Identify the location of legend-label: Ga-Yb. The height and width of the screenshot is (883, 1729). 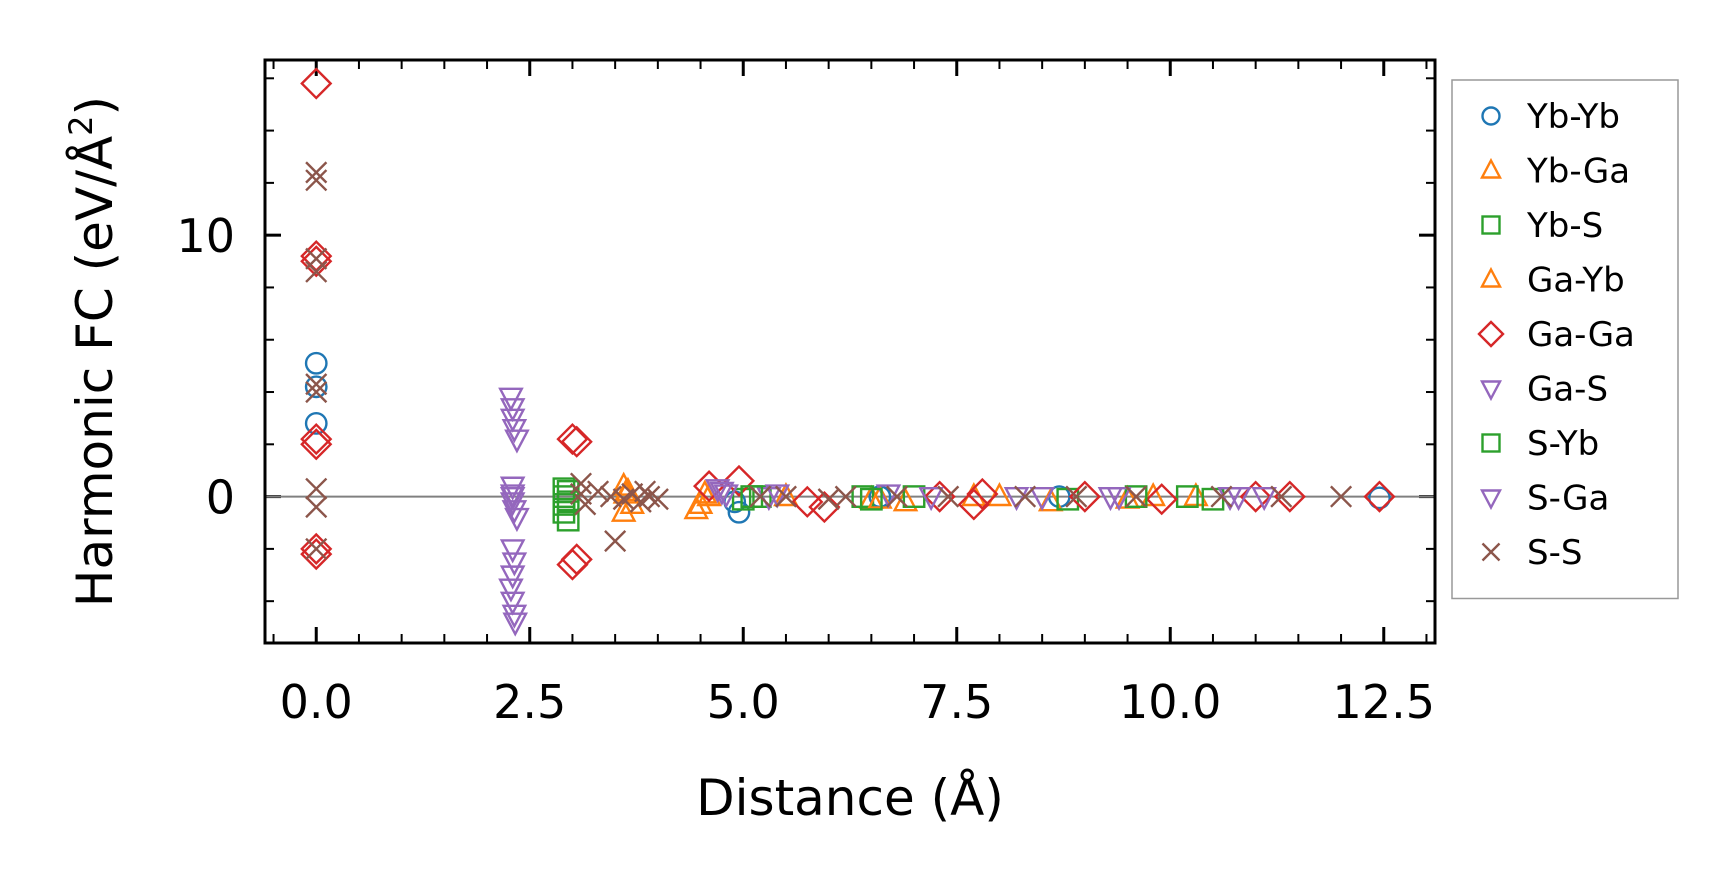
(1576, 281).